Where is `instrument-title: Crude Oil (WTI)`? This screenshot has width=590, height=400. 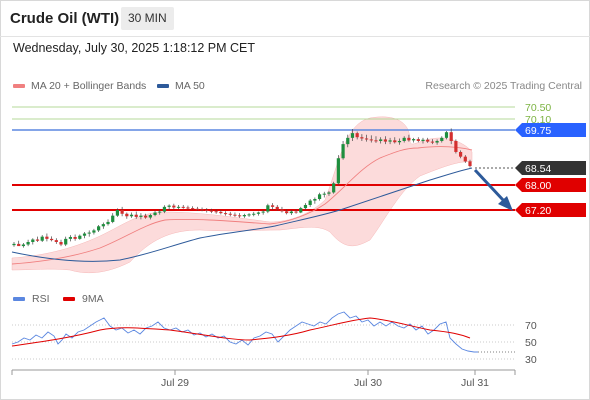
instrument-title: Crude Oil (WTI) is located at coordinates (65, 18).